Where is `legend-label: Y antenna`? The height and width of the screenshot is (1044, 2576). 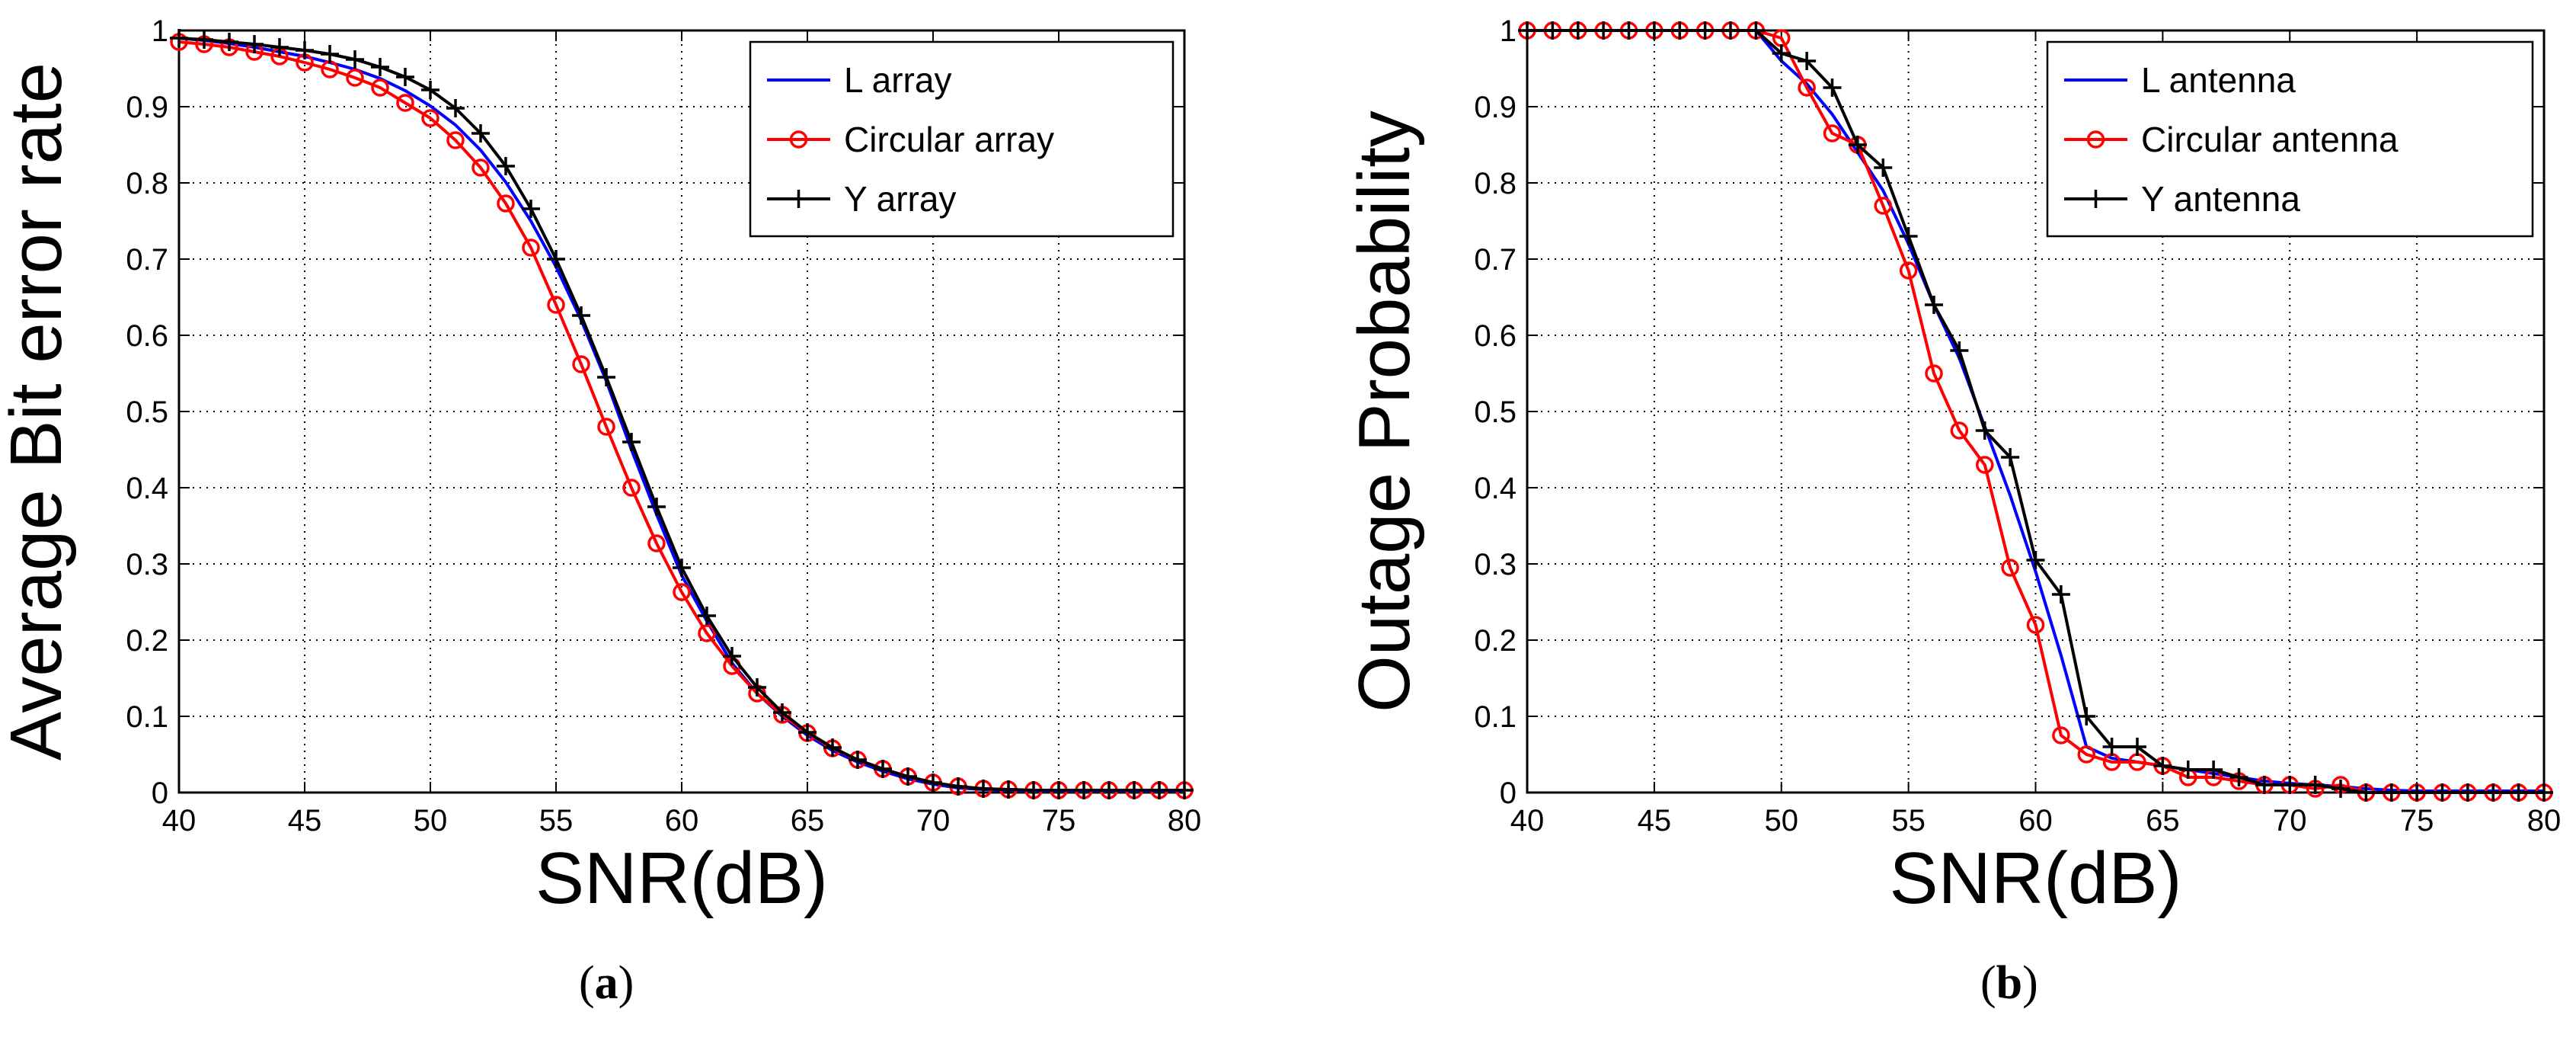
legend-label: Y antenna is located at coordinates (2220, 199).